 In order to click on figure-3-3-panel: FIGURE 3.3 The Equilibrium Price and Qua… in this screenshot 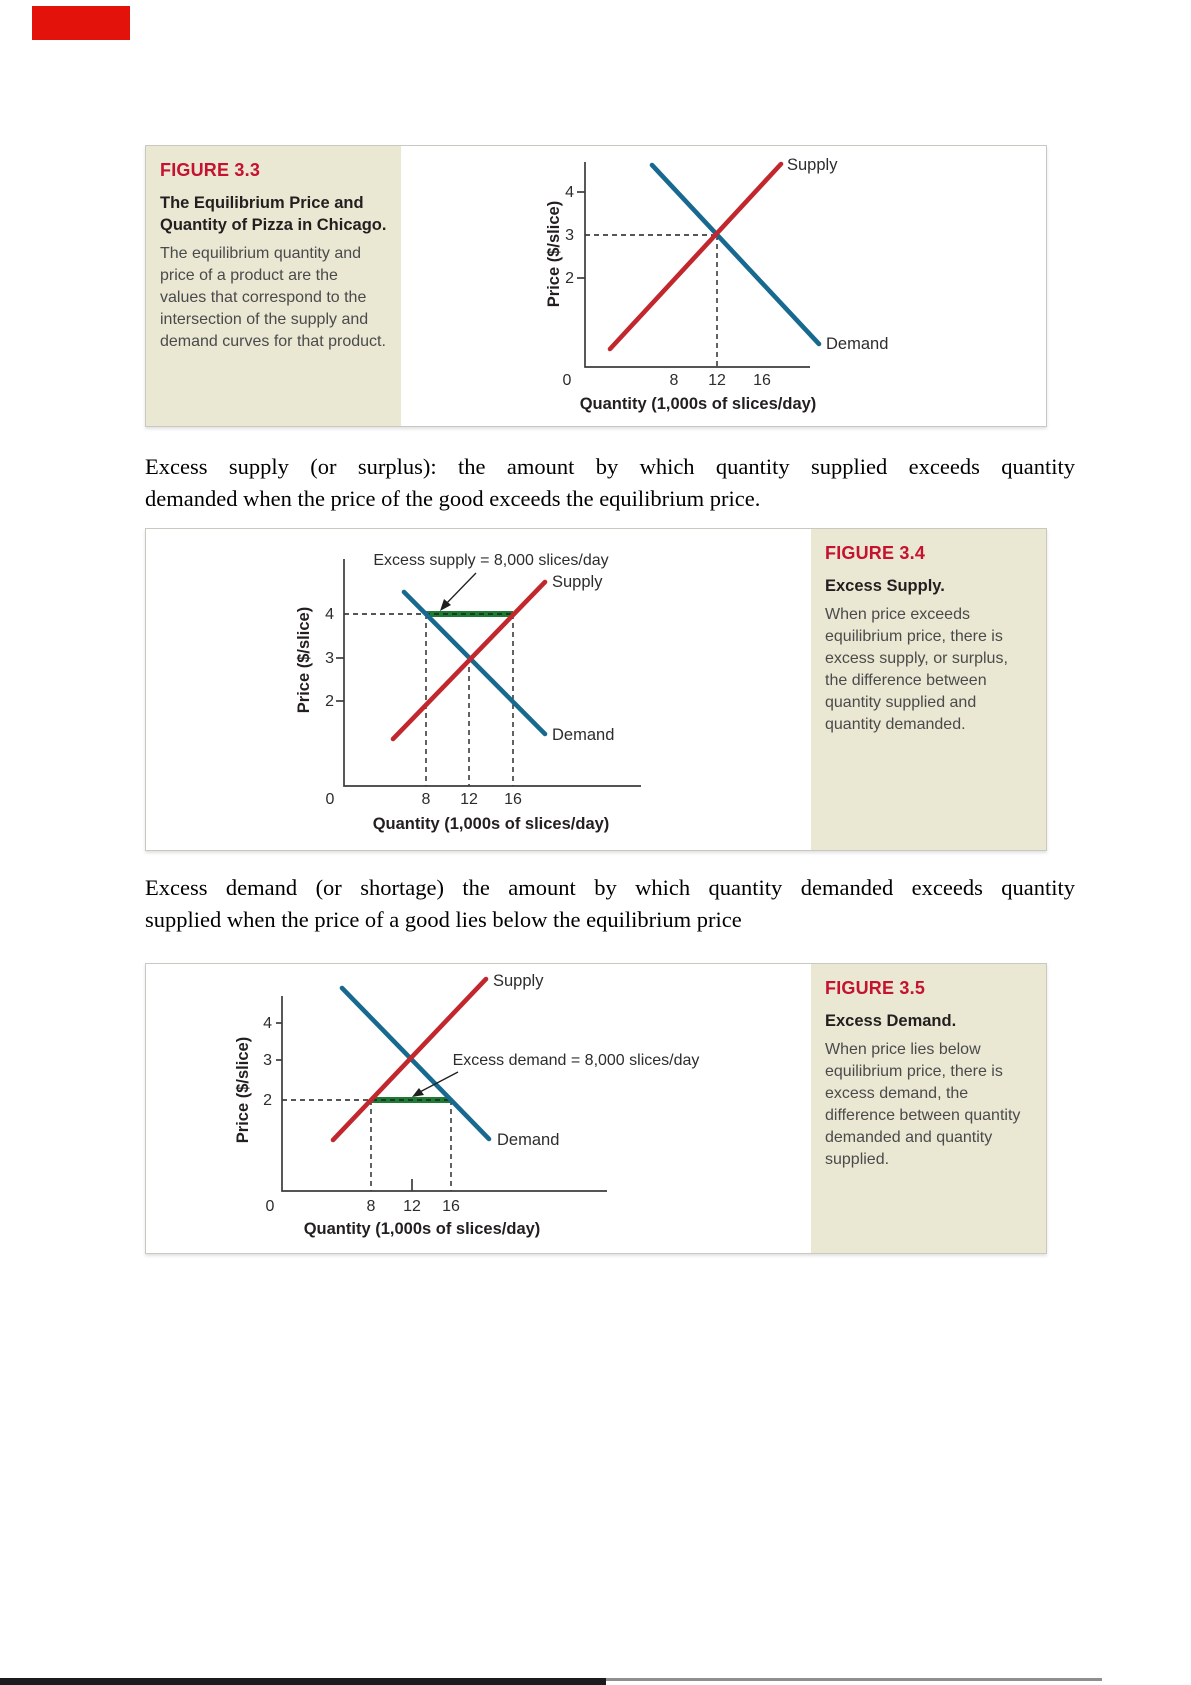, I will do `click(596, 286)`.